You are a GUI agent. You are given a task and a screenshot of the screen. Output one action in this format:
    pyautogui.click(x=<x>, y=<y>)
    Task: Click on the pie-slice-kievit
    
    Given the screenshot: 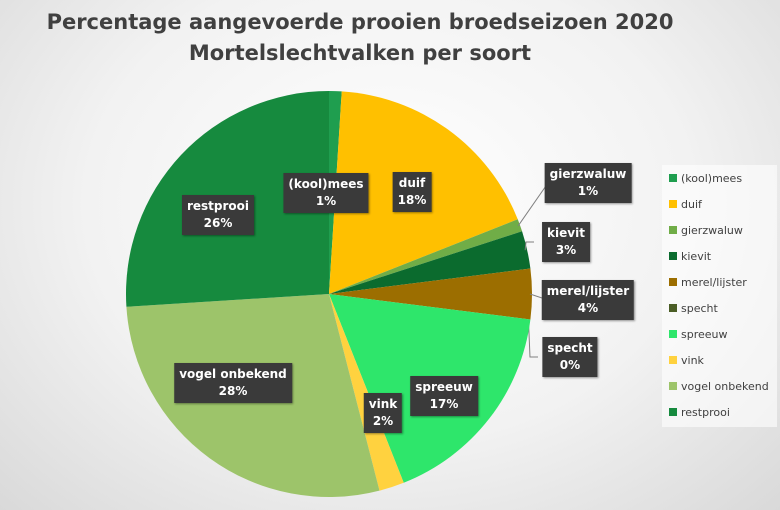 What is the action you would take?
    pyautogui.click(x=430, y=262)
    